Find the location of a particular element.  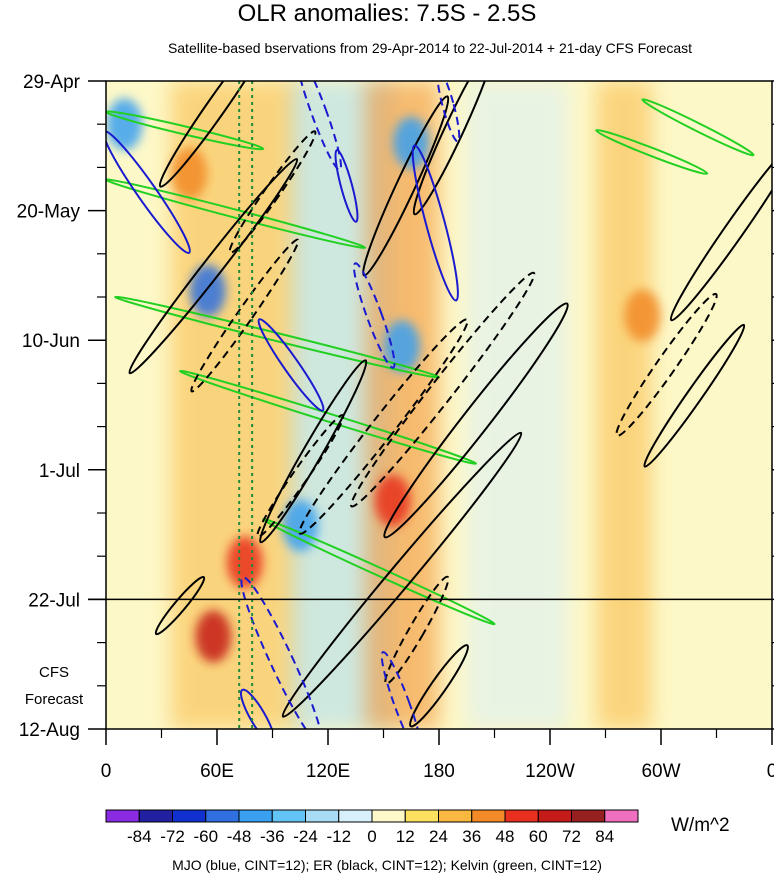

colorbar-label: -72 is located at coordinates (172, 836).